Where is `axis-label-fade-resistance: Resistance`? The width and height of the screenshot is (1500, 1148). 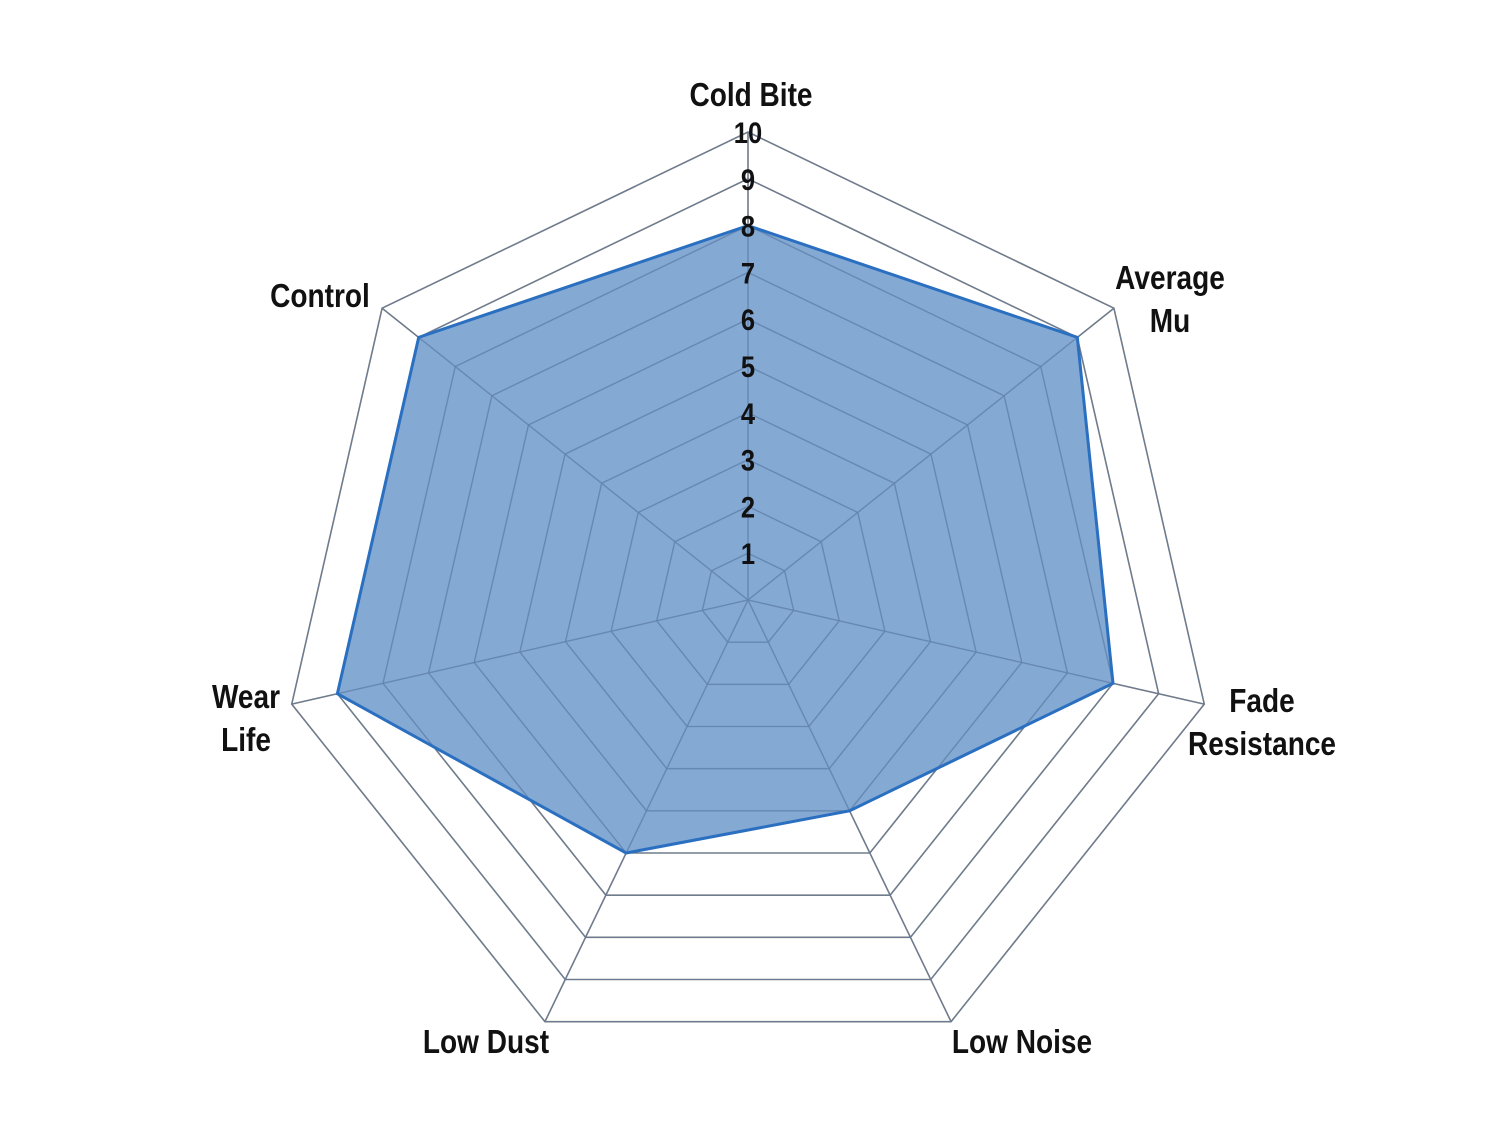
axis-label-fade-resistance: Resistance is located at coordinates (1262, 744).